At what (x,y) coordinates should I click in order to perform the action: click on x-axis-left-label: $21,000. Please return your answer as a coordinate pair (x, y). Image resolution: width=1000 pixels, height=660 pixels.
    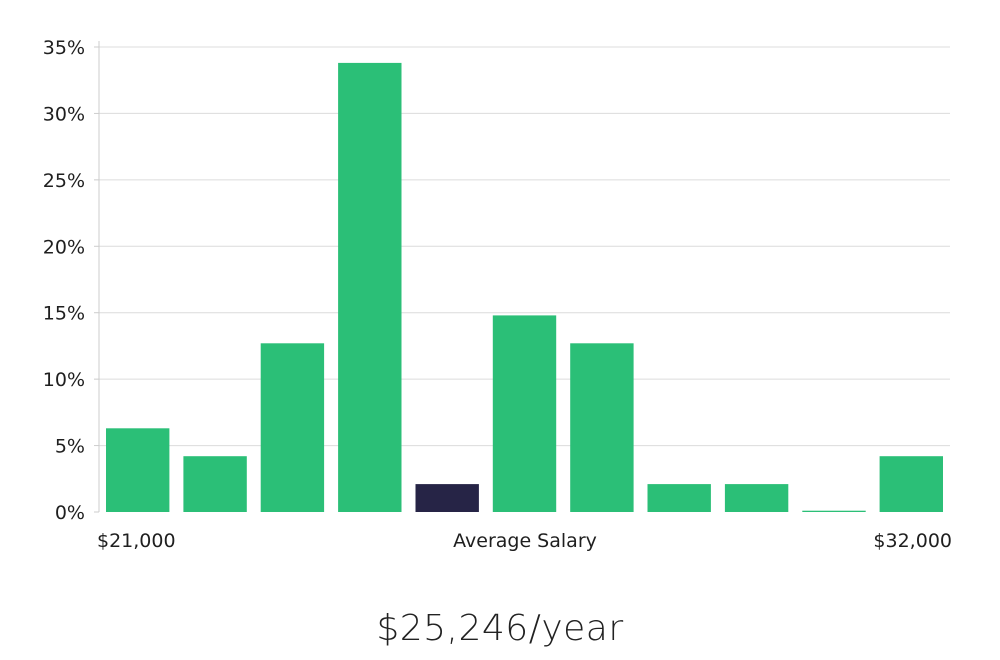
    Looking at the image, I should click on (136, 541).